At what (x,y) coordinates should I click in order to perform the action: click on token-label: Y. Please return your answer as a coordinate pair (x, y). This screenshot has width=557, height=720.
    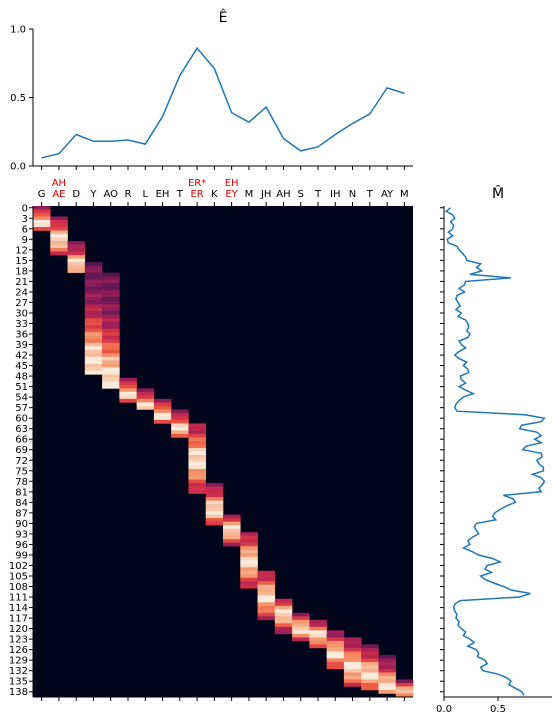
    Looking at the image, I should click on (93, 194).